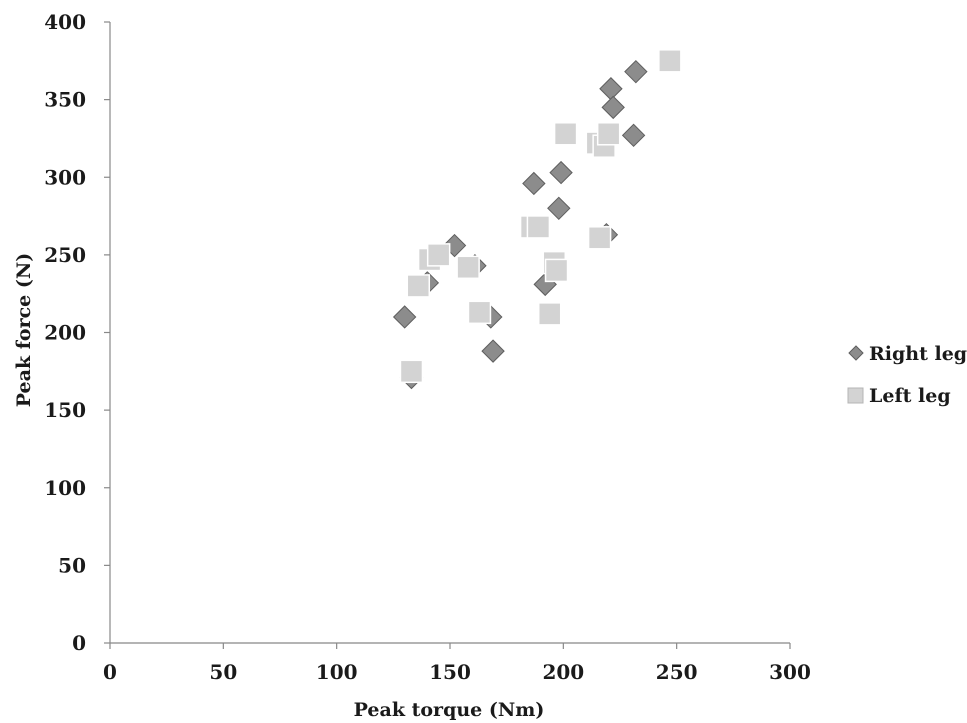 The height and width of the screenshot is (723, 967). I want to click on x-tick-label: 300, so click(790, 672).